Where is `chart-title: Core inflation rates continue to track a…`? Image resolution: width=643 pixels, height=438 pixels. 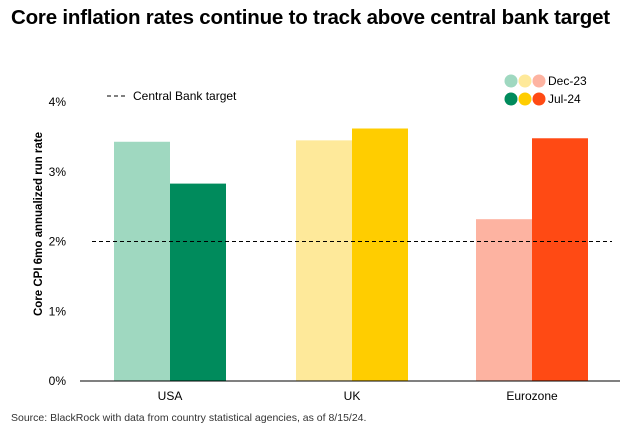 chart-title: Core inflation rates continue to track a… is located at coordinates (310, 17).